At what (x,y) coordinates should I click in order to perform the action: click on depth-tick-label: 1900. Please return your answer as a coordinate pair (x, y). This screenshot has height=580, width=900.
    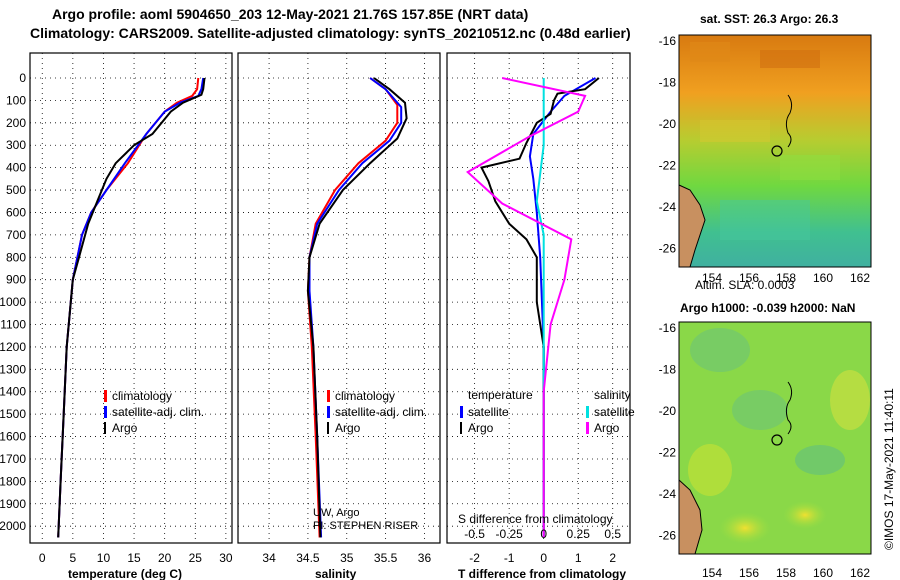
    Looking at the image, I should click on (13, 504).